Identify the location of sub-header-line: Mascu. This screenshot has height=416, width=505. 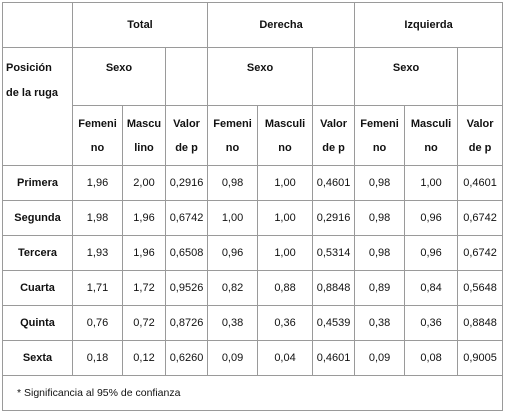
(144, 123).